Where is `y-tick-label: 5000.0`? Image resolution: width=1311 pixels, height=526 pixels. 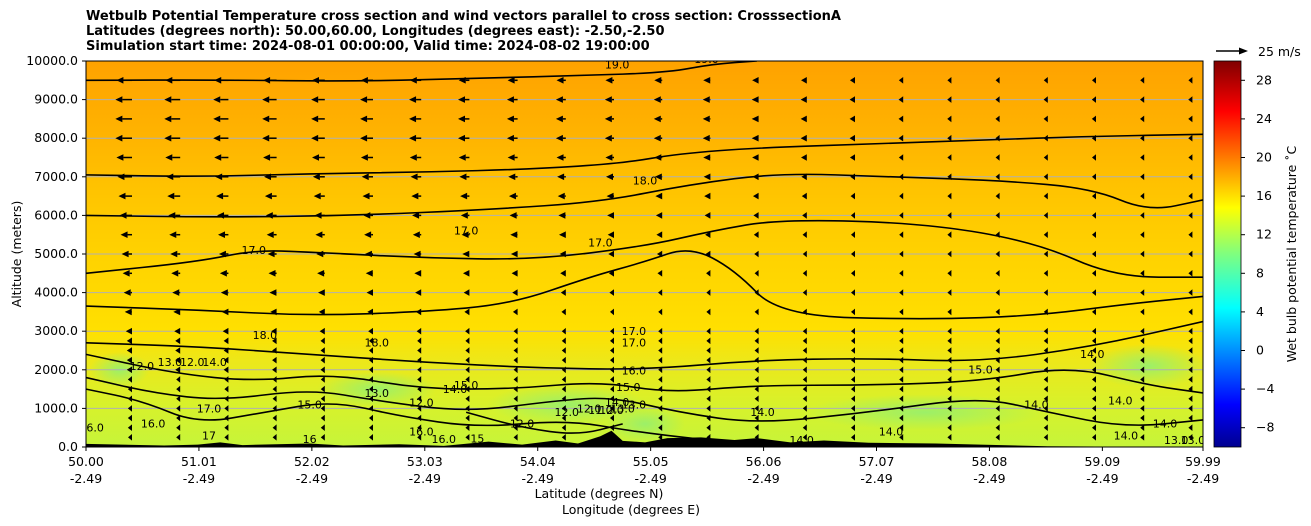 y-tick-label: 5000.0 is located at coordinates (56, 253).